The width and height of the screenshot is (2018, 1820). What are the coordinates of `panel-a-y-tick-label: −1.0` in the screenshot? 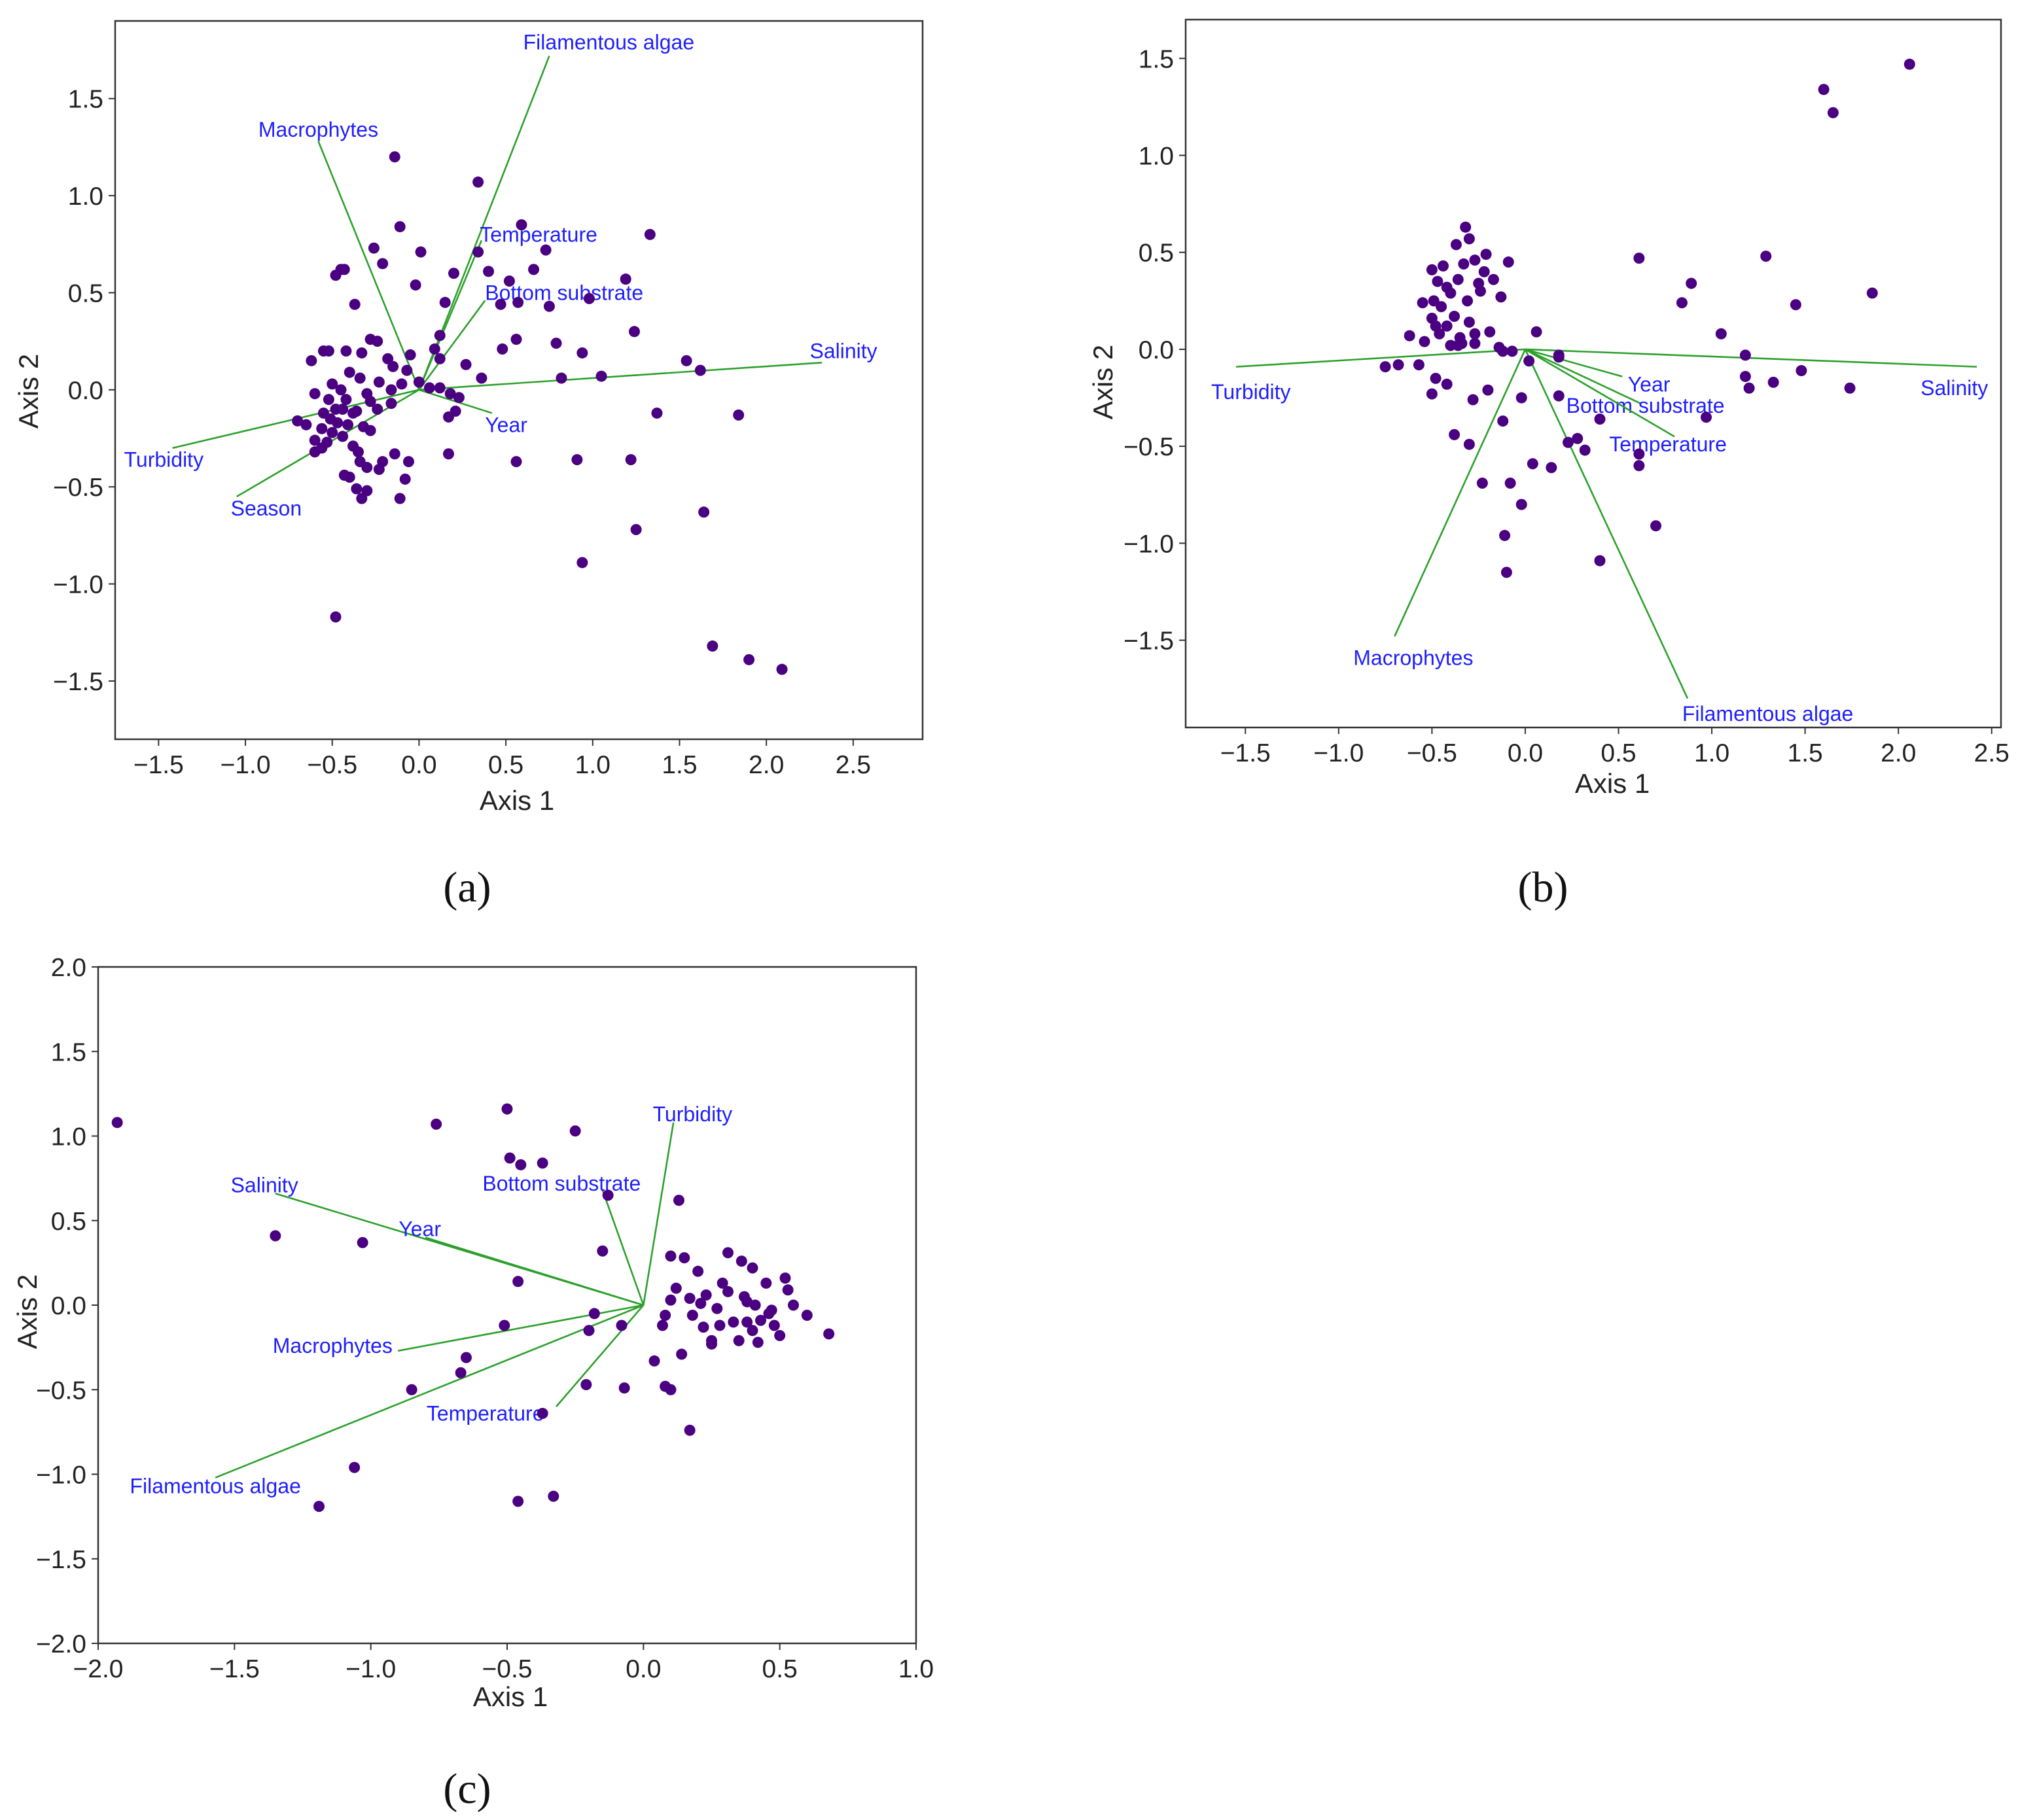 It's located at (78, 585).